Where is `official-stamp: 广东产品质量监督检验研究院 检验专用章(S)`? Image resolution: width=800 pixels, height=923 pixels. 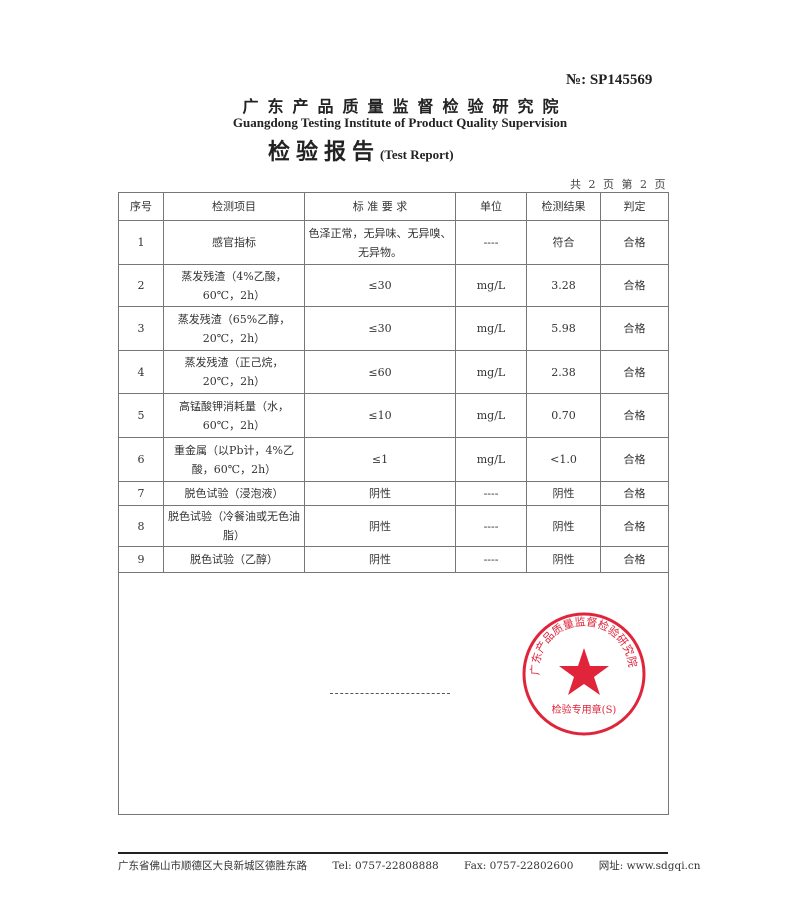 official-stamp: 广东产品质量监督检验研究院 检验专用章(S) is located at coordinates (584, 674).